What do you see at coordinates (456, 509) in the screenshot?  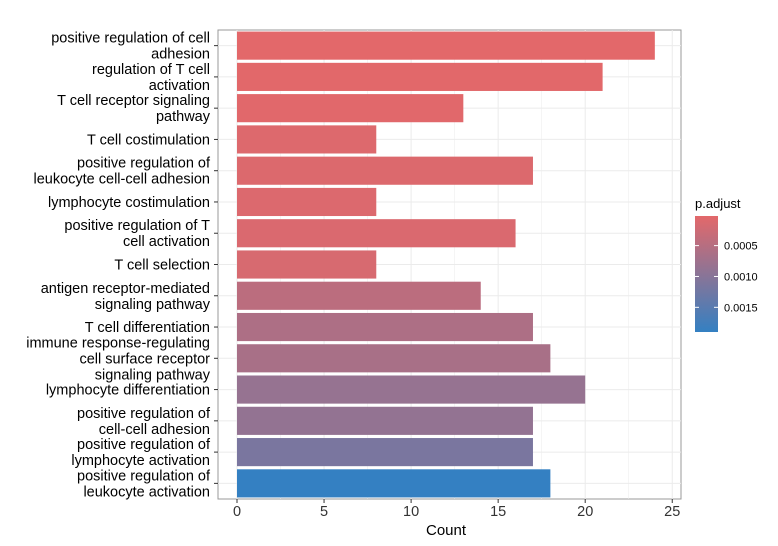 I see `x-axis: 0 5 10 15 20 25` at bounding box center [456, 509].